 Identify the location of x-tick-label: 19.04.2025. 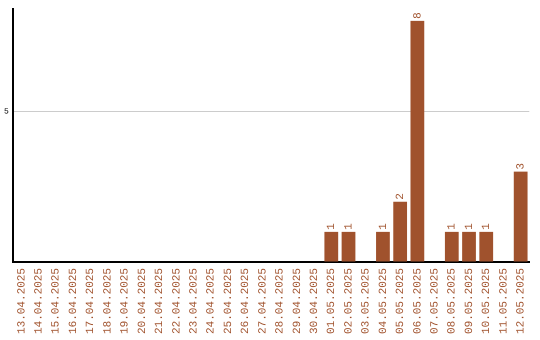
(126, 301).